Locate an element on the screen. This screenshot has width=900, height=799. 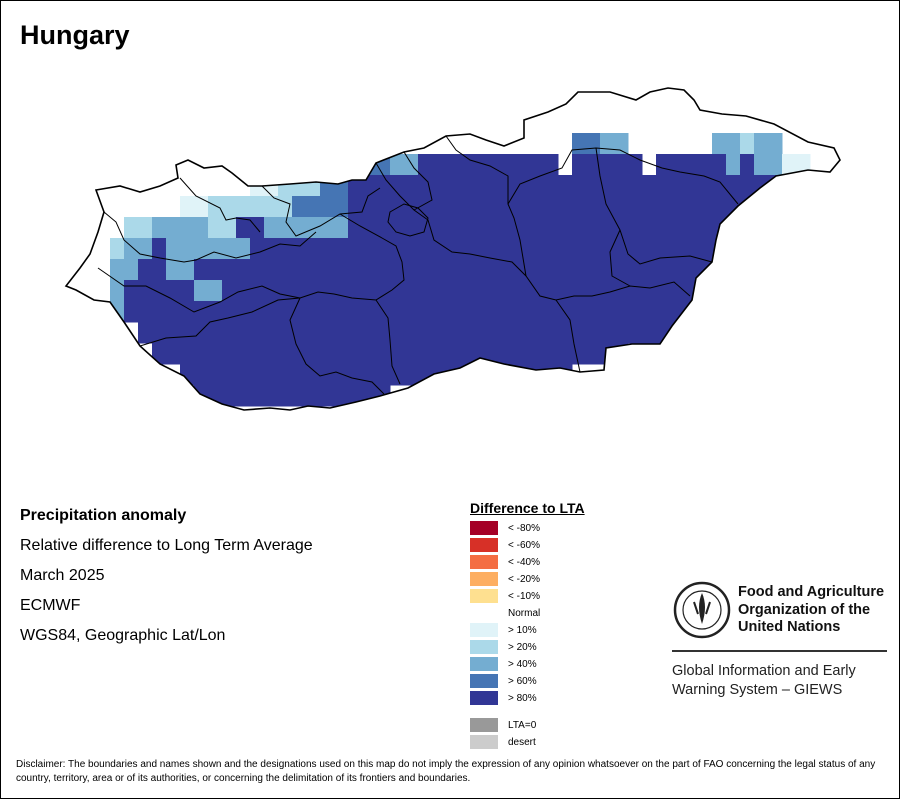
legend-label: < -80% is located at coordinates (524, 528).